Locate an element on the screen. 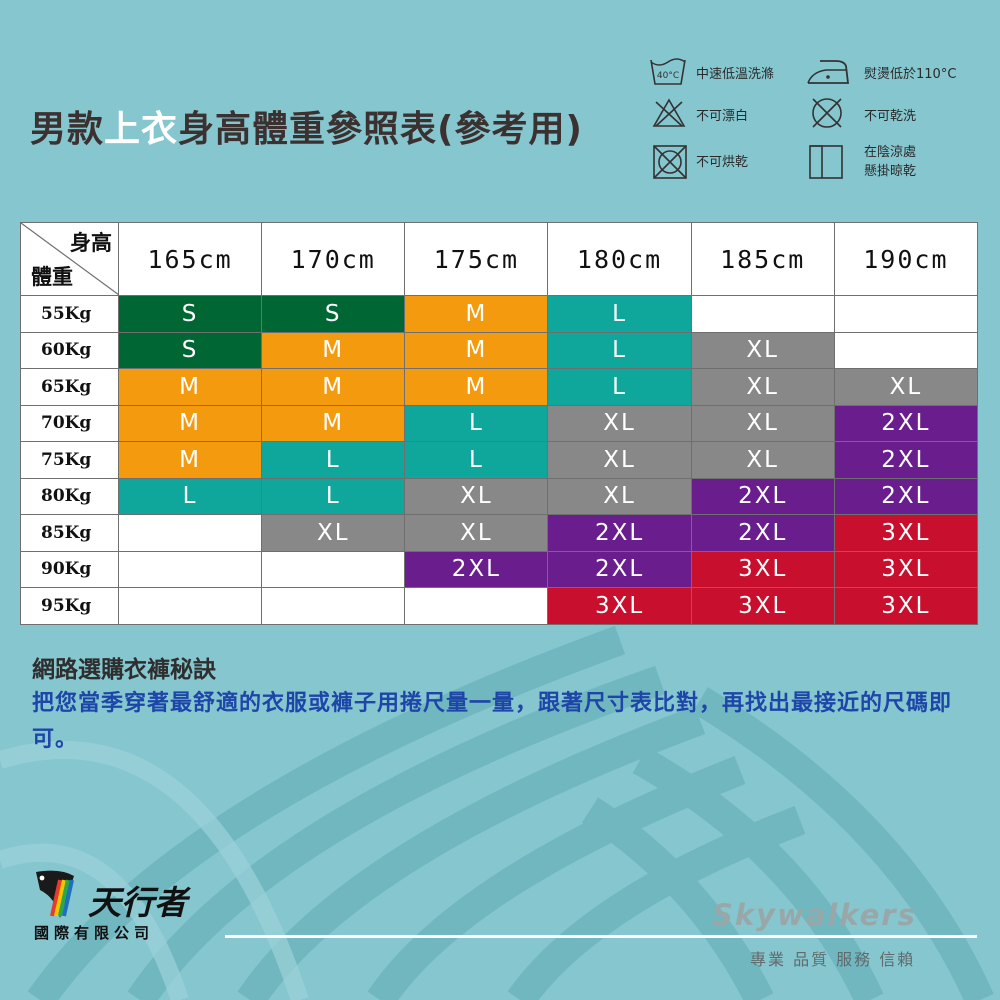 Image resolution: width=1000 pixels, height=1000 pixels. height-180: 180cm is located at coordinates (619, 259).